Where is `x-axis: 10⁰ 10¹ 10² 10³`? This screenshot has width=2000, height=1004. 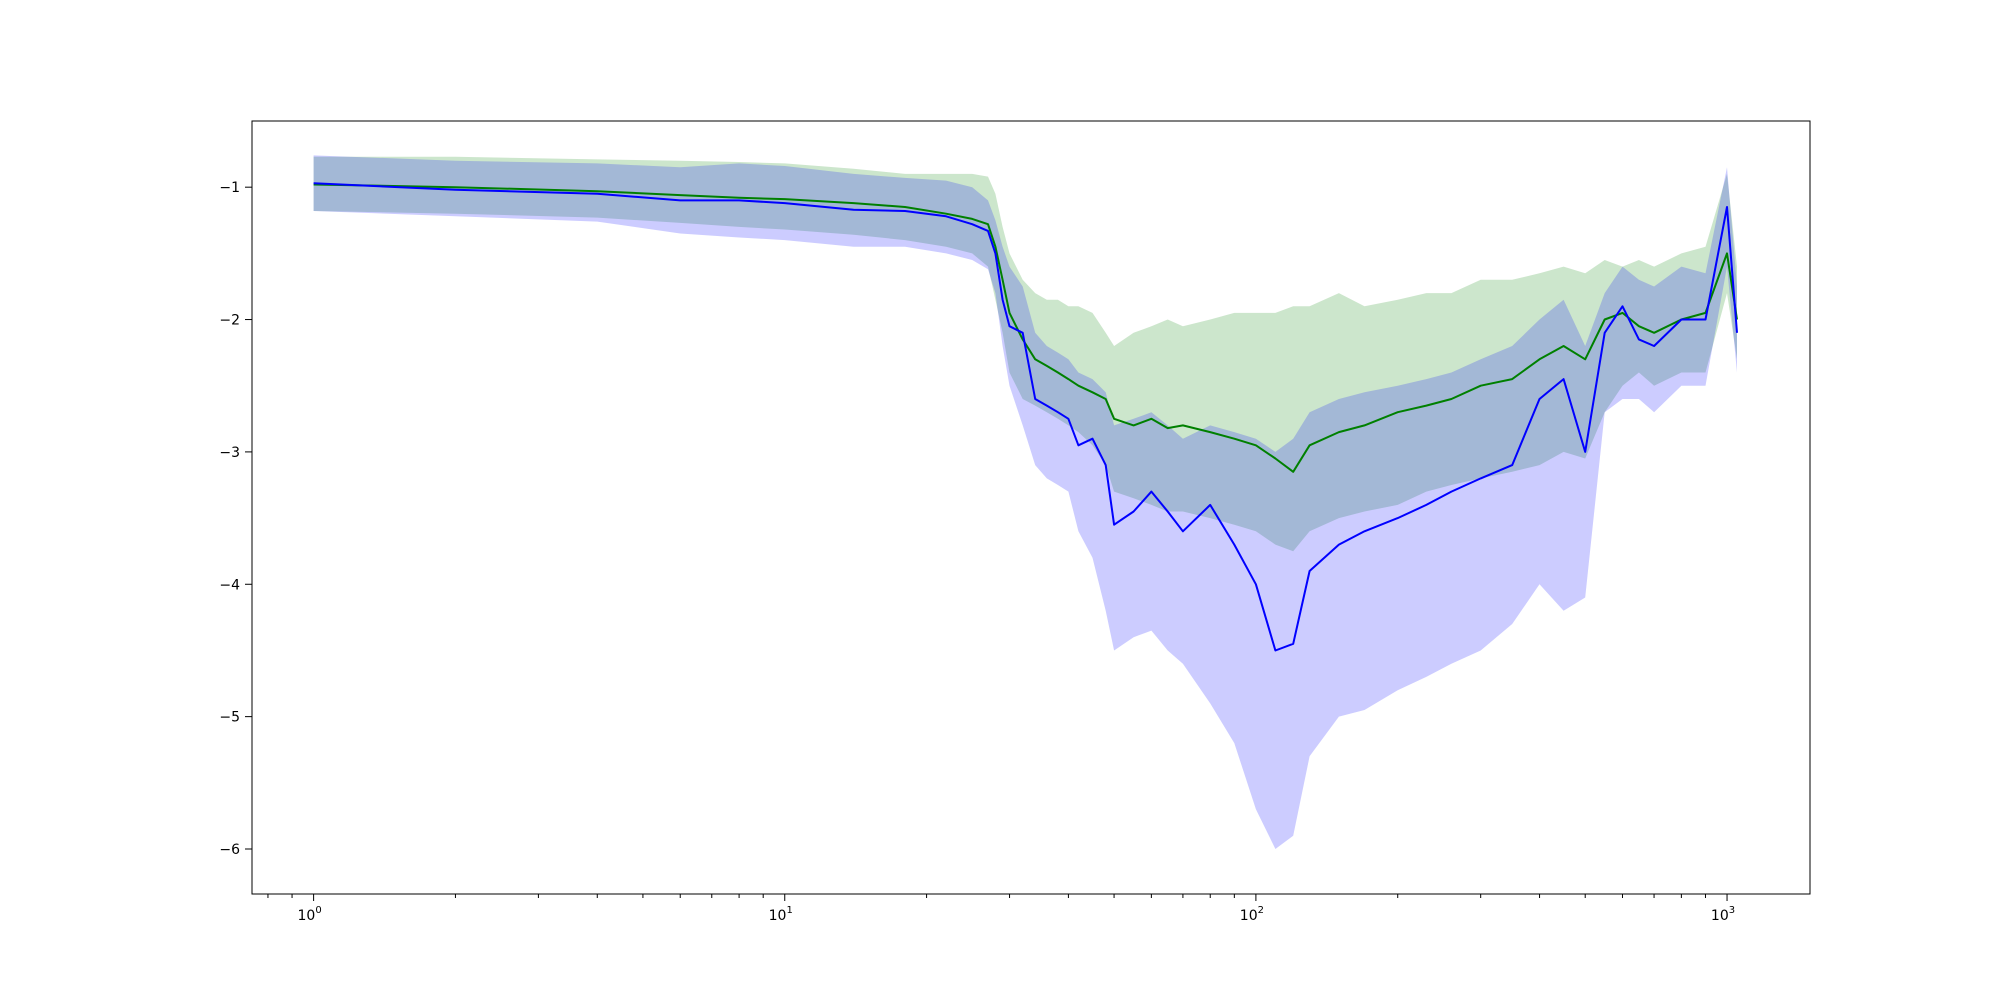
x-axis: 10⁰ 10¹ 10² 10³ is located at coordinates (1001, 909).